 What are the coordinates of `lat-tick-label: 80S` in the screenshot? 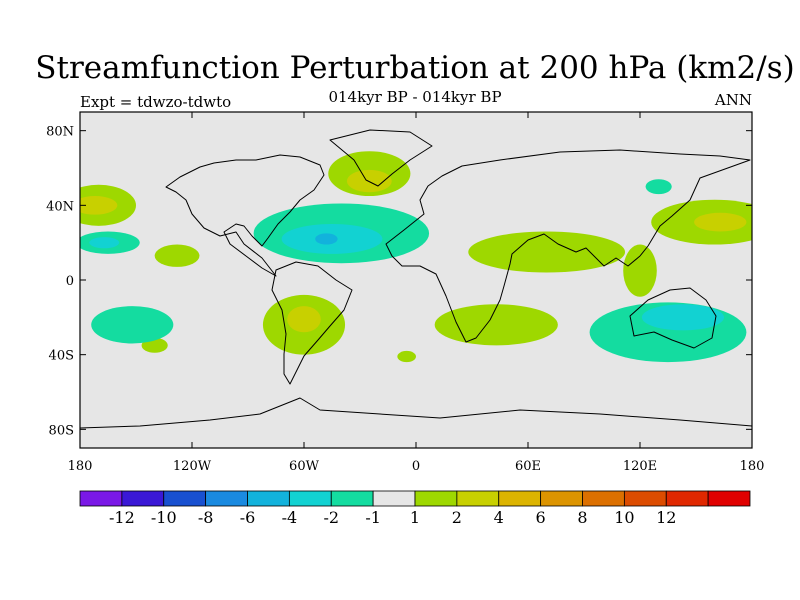 It's located at (61, 430).